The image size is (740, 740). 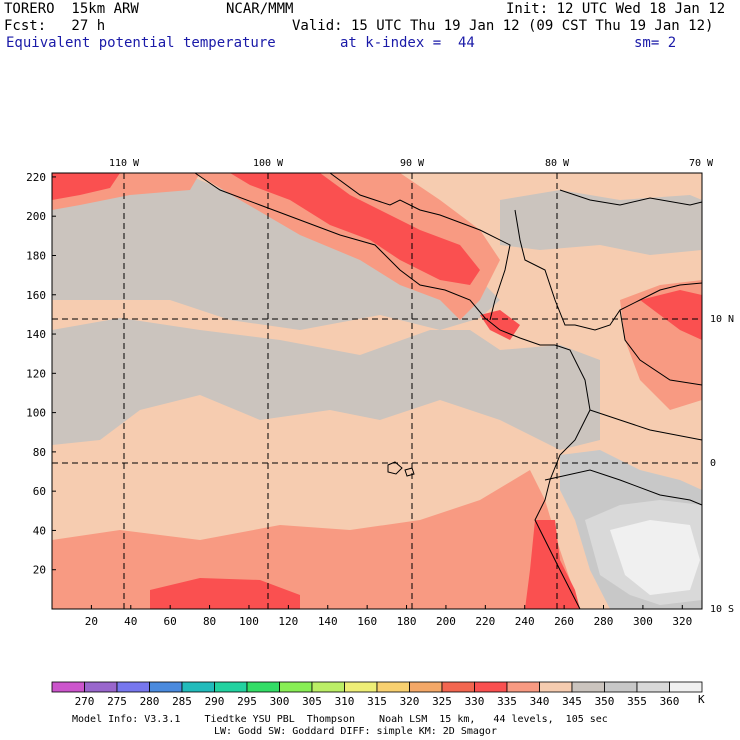 I want to click on x-tick-label-40: 40, so click(x=130, y=621).